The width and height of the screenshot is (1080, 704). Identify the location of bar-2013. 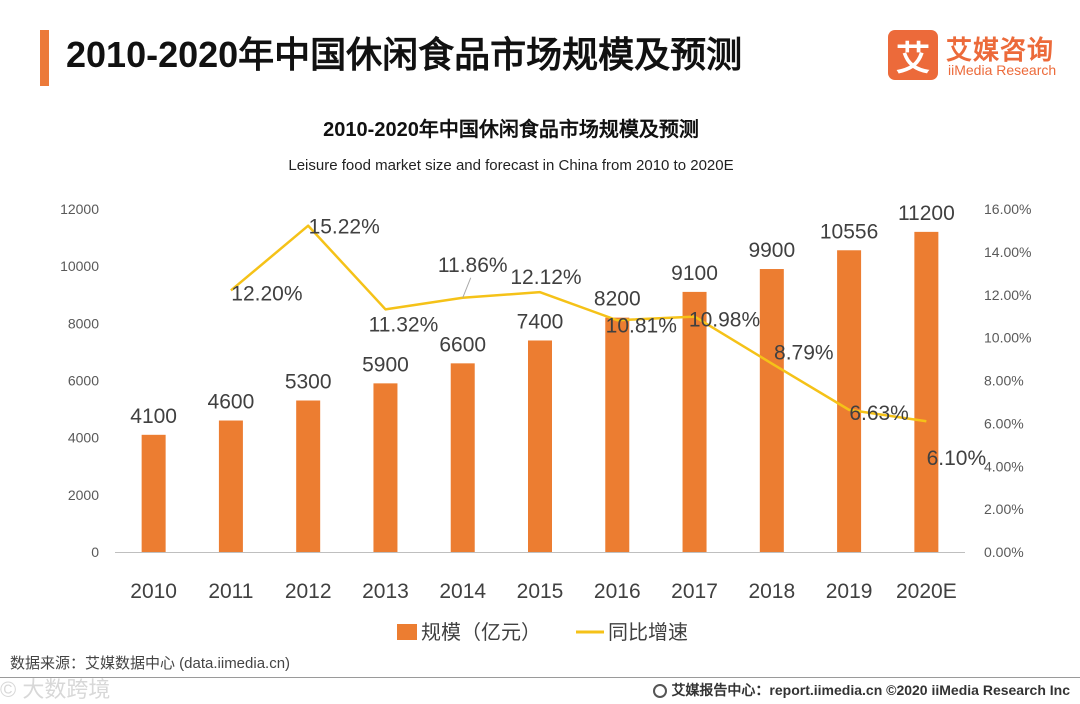
(385, 467).